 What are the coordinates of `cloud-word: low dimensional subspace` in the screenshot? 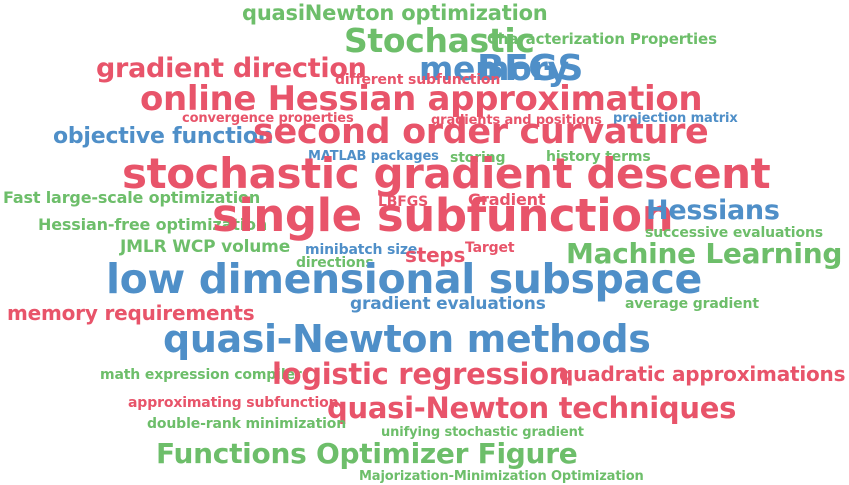 It's located at (404, 279).